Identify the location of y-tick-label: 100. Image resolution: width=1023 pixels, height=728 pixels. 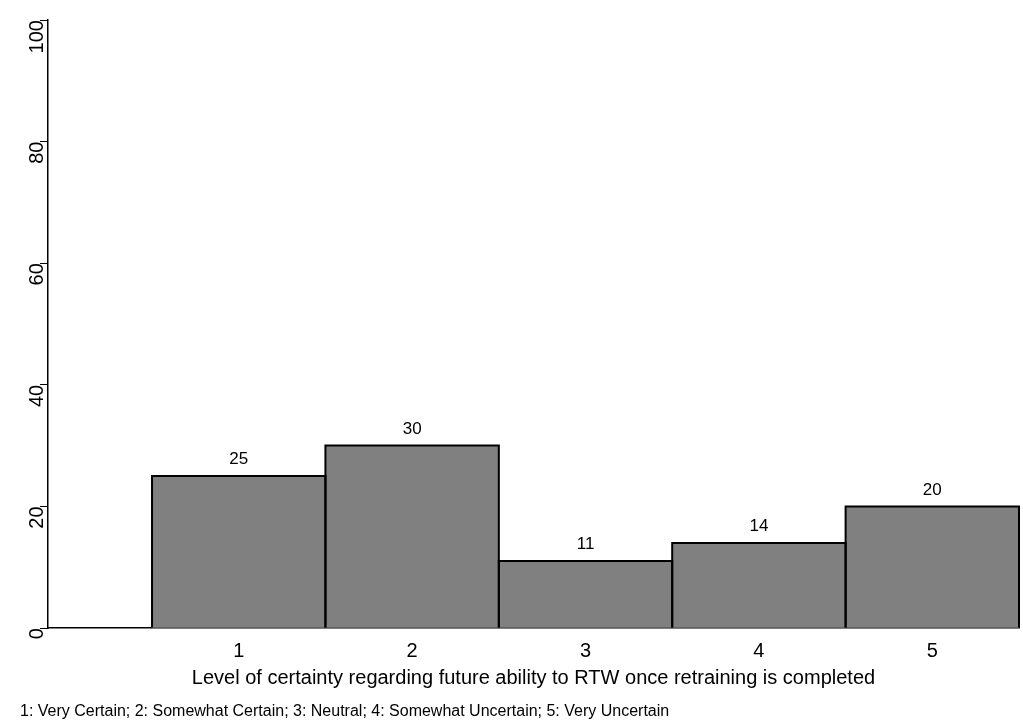
(35, 37).